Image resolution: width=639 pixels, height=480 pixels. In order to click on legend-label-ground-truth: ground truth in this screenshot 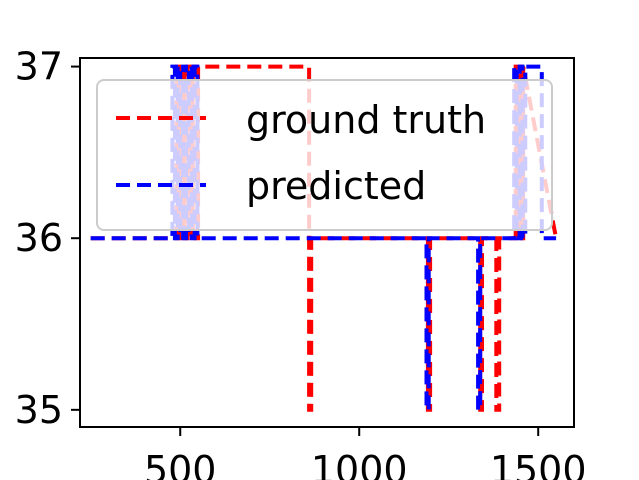, I will do `click(366, 120)`.